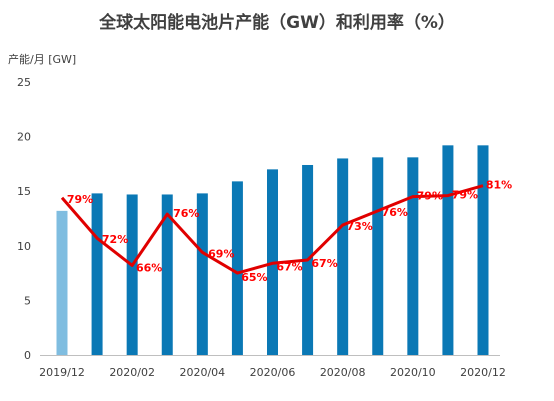 The image size is (554, 401). Describe the element at coordinates (254, 277) in the screenshot. I see `utilization-label: 65%` at that location.